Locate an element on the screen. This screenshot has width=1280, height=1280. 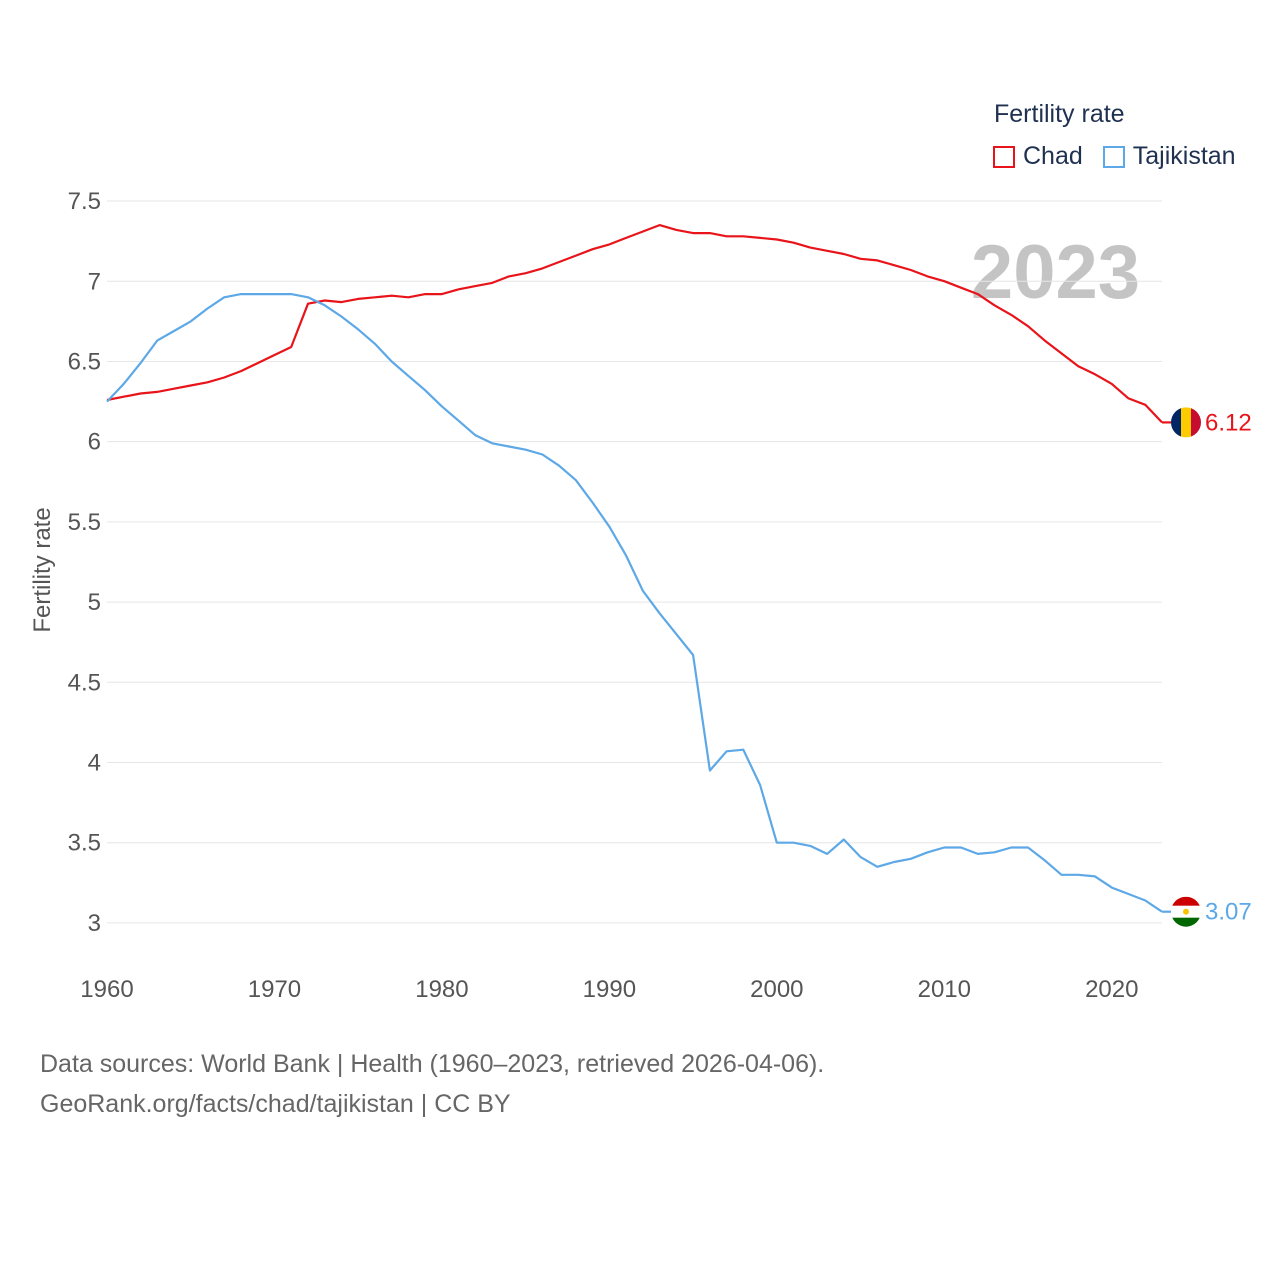
legend-swatch-chad is located at coordinates (1004, 156).